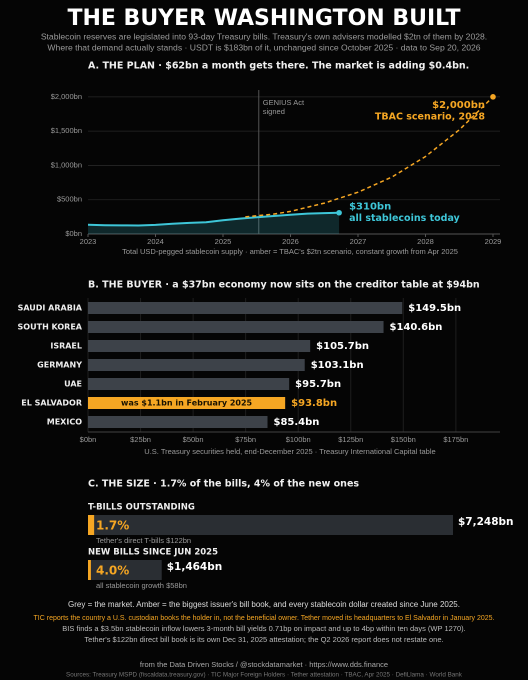 The height and width of the screenshot is (680, 528). I want to click on value-label: $105.7bn, so click(342, 346).